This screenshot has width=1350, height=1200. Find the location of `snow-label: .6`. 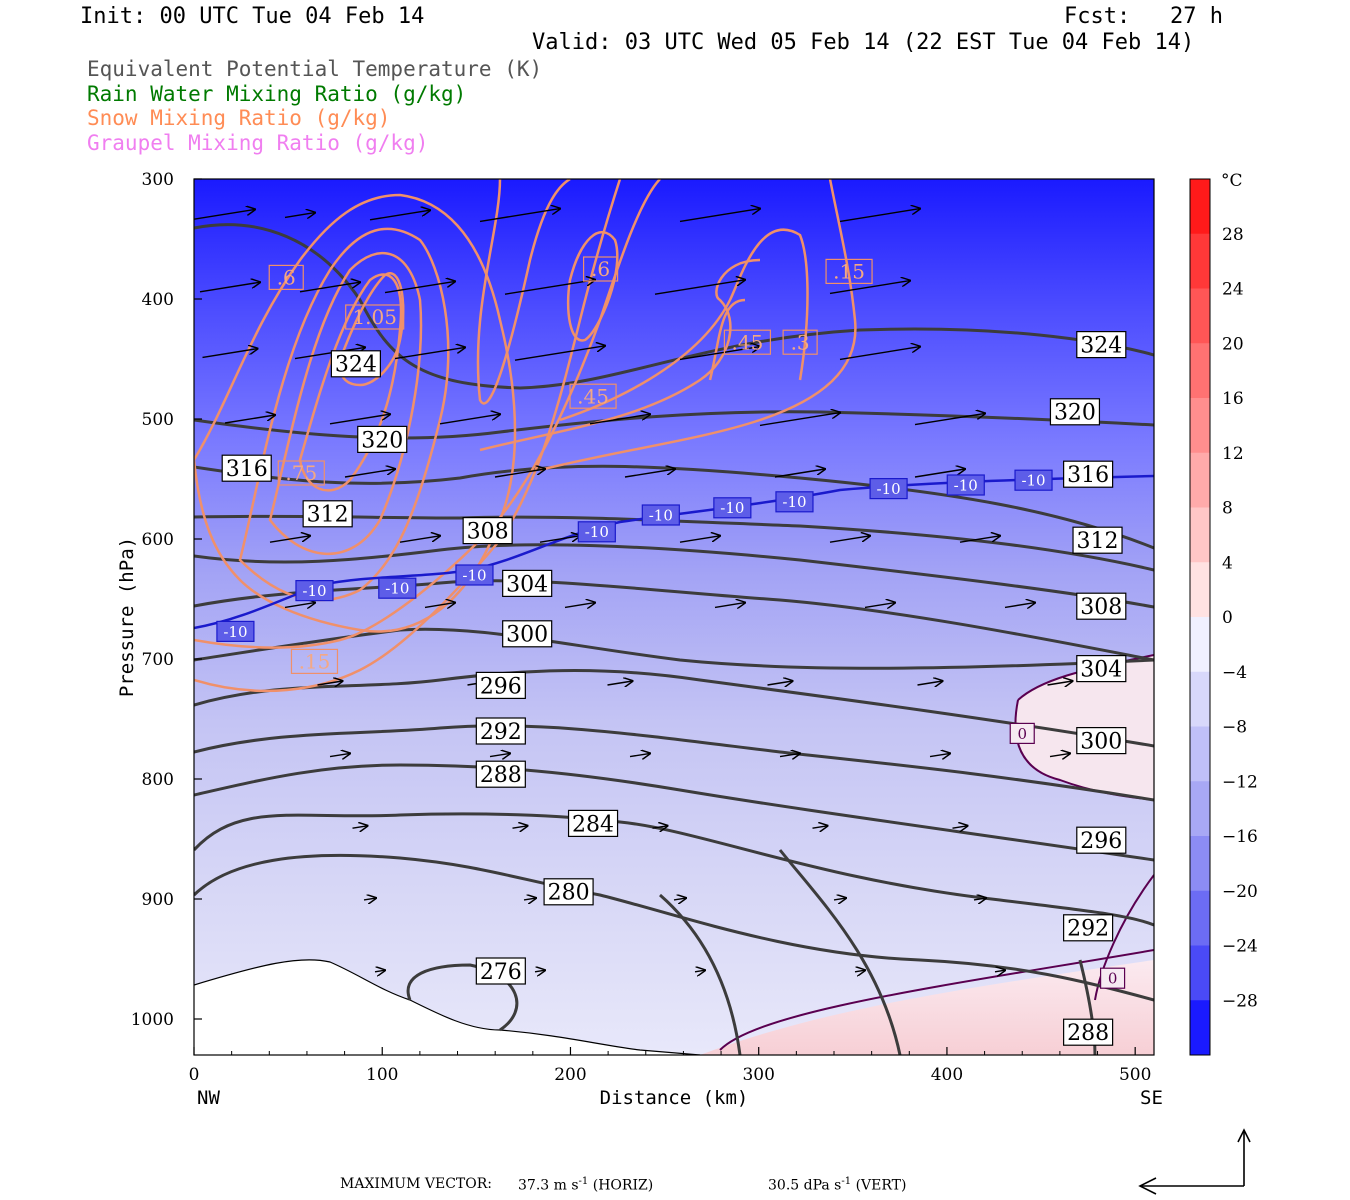

snow-label: .6 is located at coordinates (600, 269).